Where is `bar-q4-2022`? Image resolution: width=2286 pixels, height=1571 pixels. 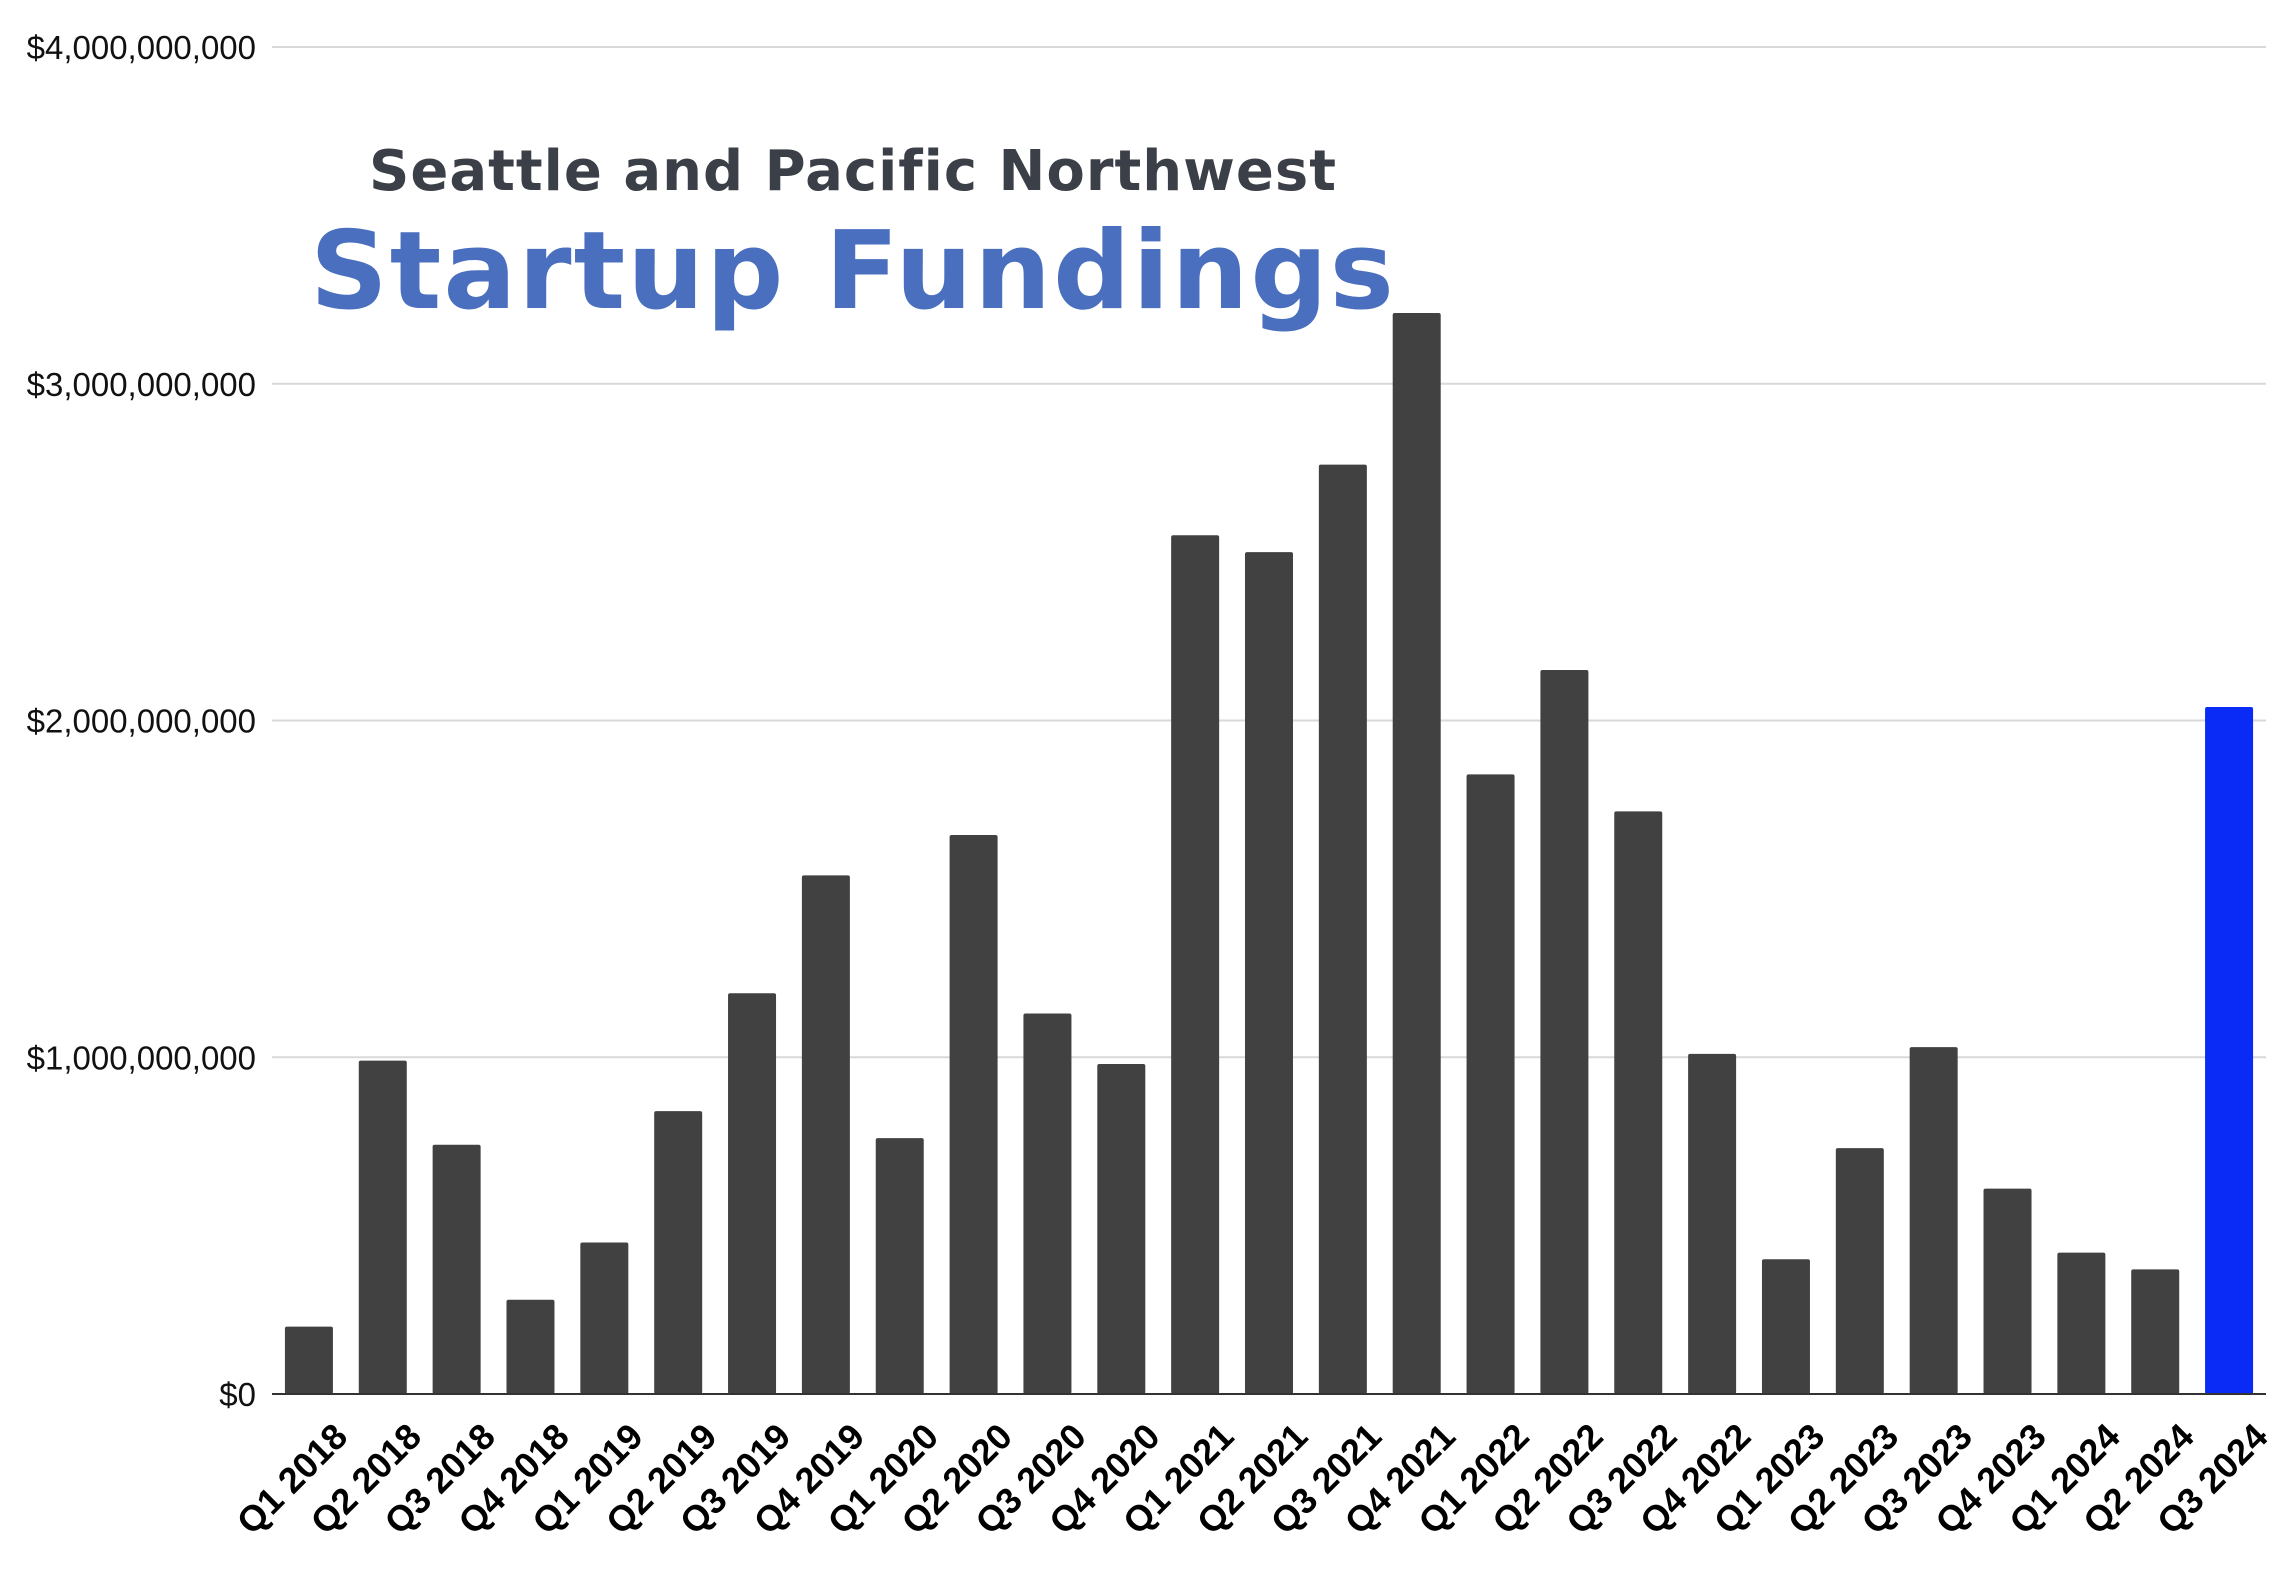 bar-q4-2022 is located at coordinates (1712, 1223).